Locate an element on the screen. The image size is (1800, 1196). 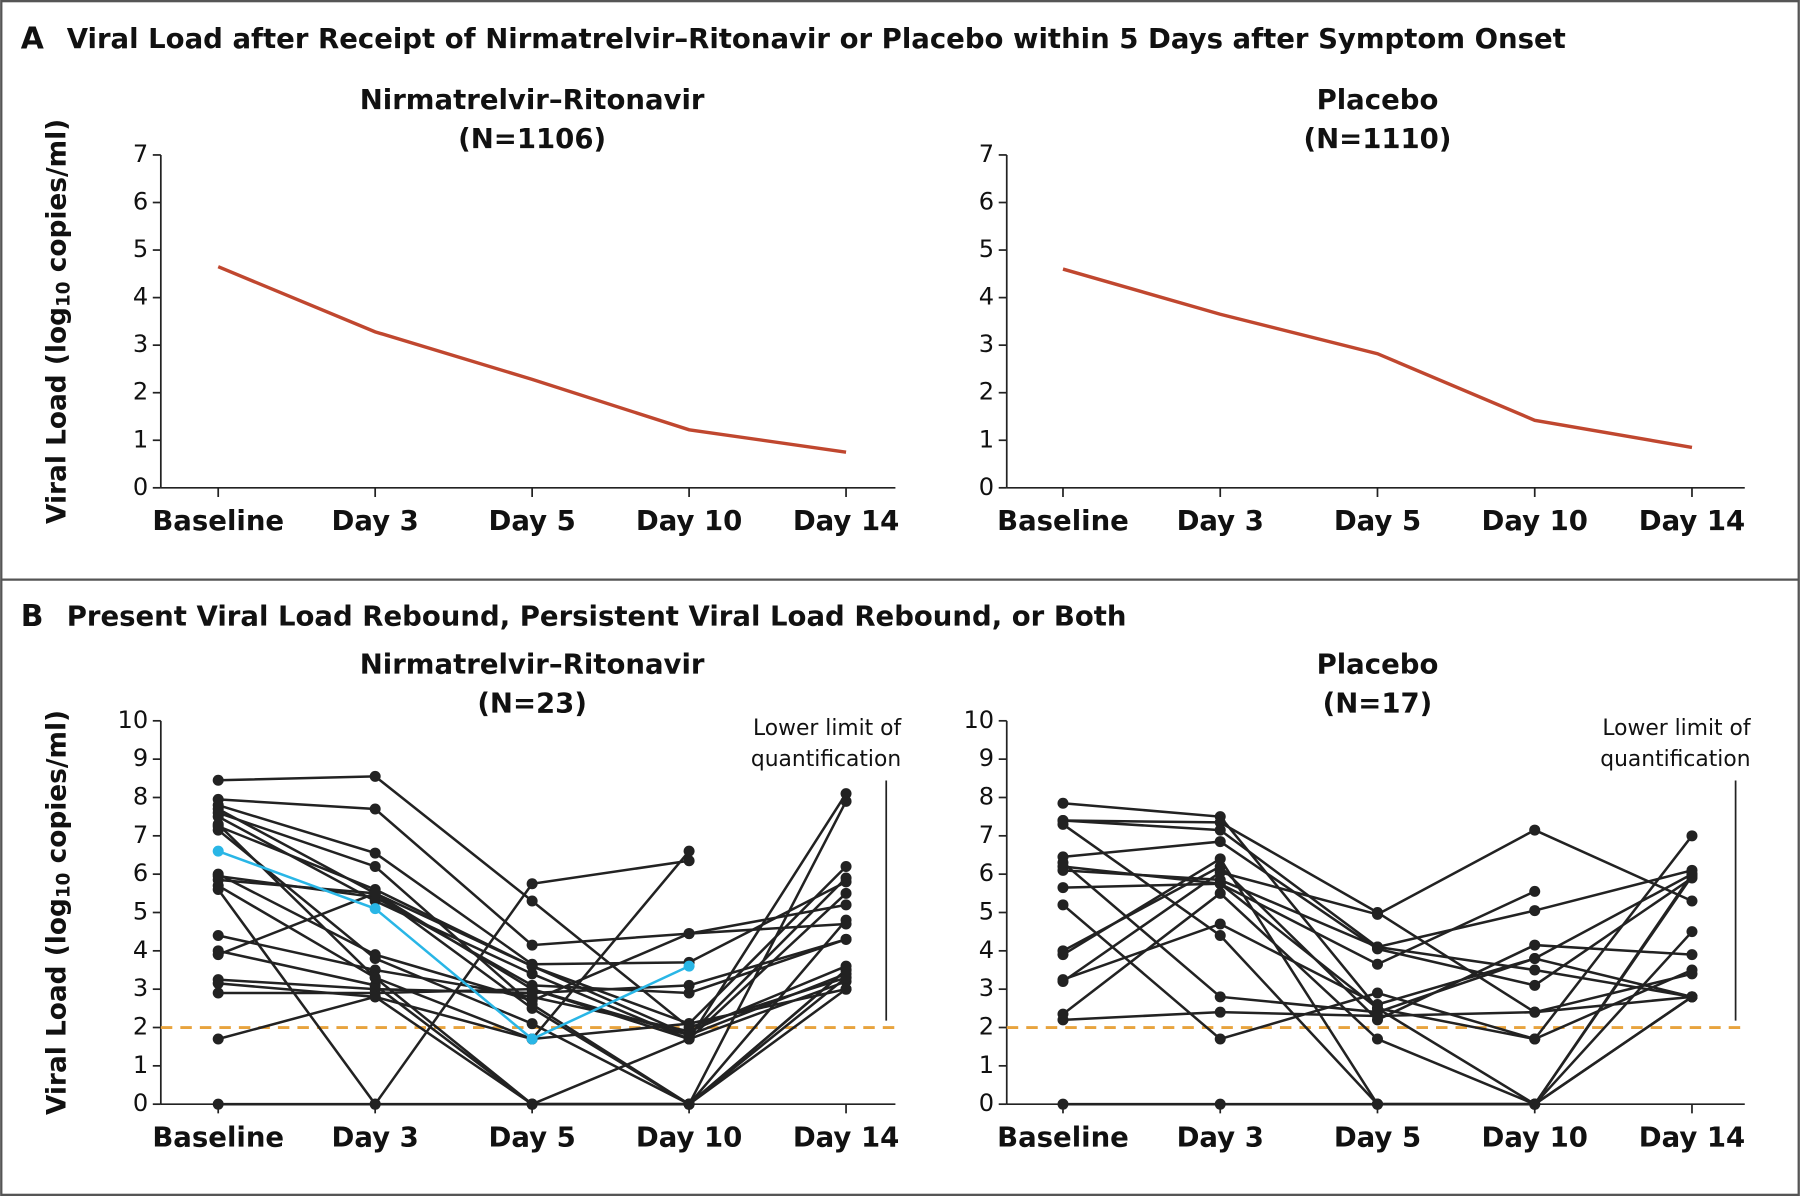
chart-title: Placebo is located at coordinates (1378, 665).